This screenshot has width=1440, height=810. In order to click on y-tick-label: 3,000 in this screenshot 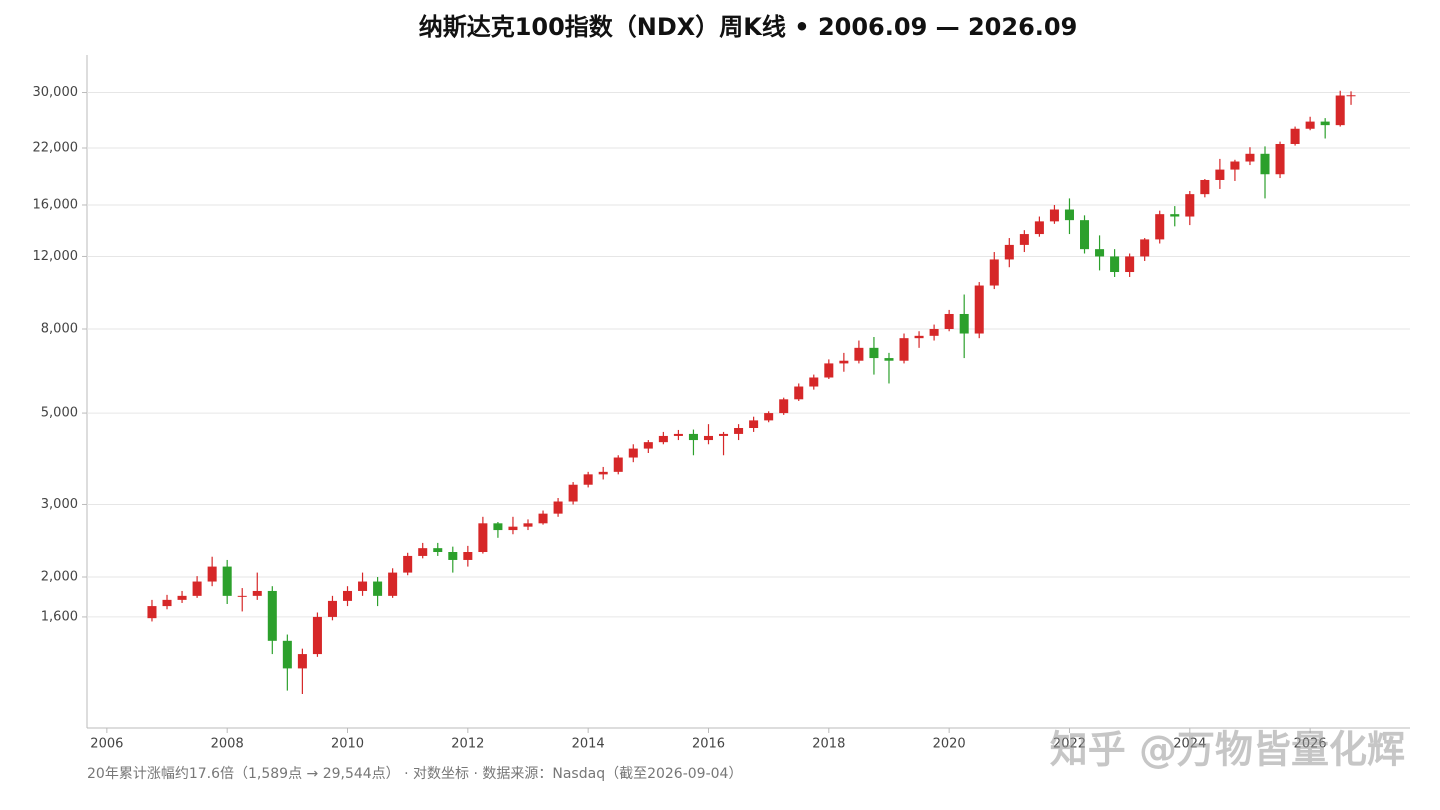, I will do `click(59, 504)`.